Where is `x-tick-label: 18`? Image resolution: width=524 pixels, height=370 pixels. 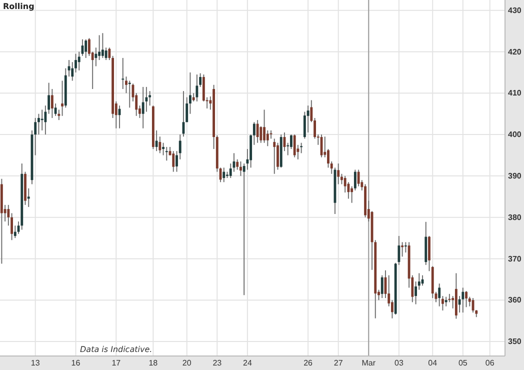 x-tick-label: 18 is located at coordinates (153, 363).